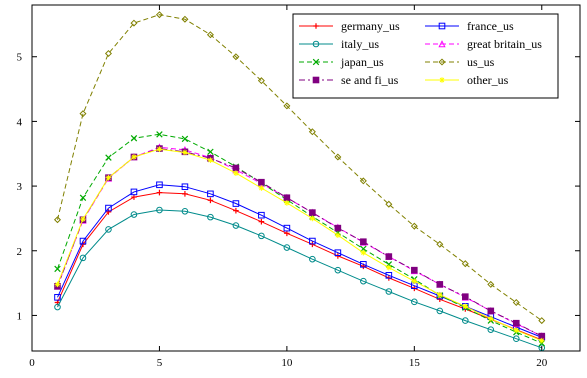 The height and width of the screenshot is (378, 587). I want to click on legend-label: great britain_us, so click(504, 44).